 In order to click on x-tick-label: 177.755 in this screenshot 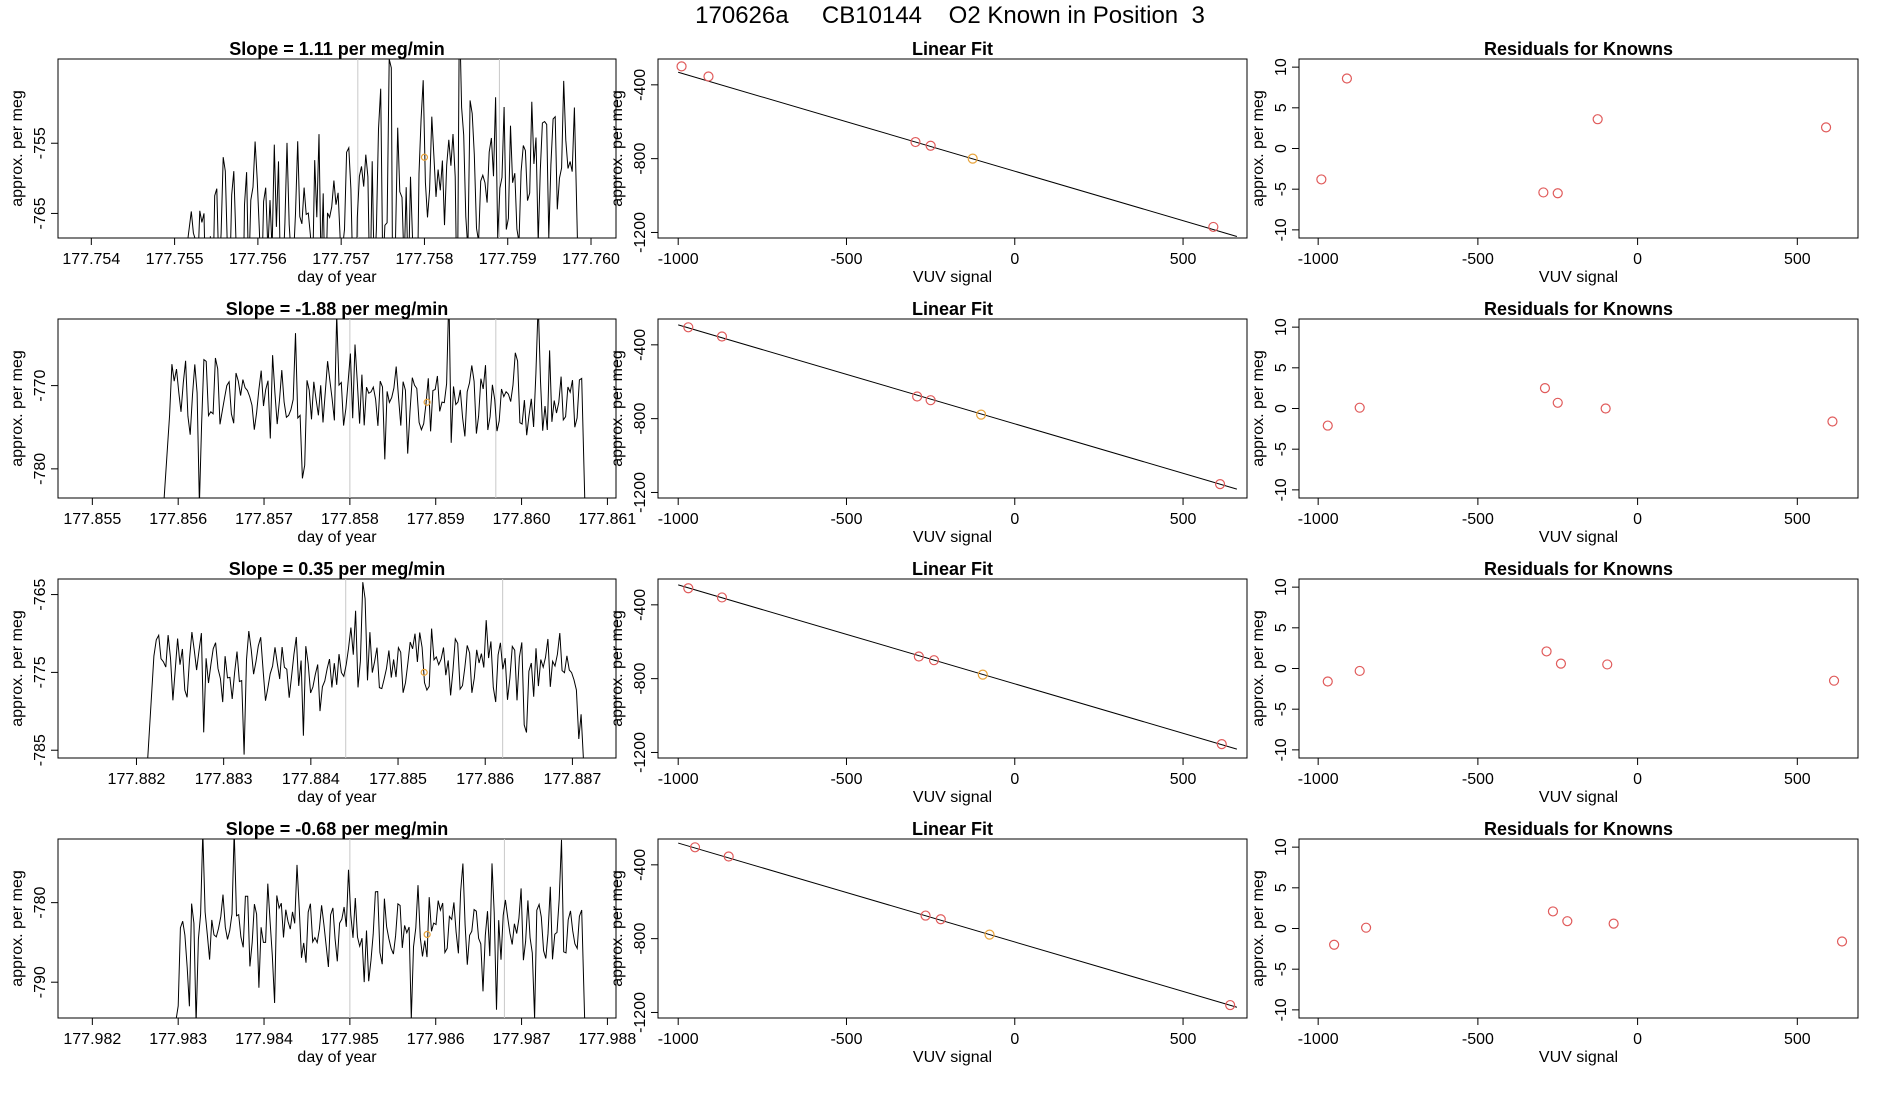, I will do `click(175, 259)`.